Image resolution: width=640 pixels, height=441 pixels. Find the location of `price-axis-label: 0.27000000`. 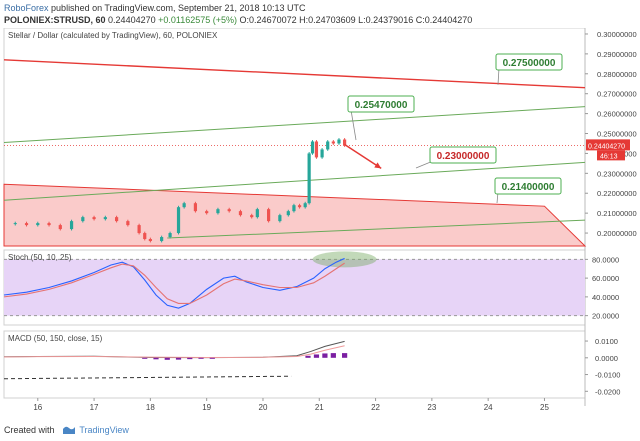

price-axis-label: 0.27000000 is located at coordinates (617, 94).